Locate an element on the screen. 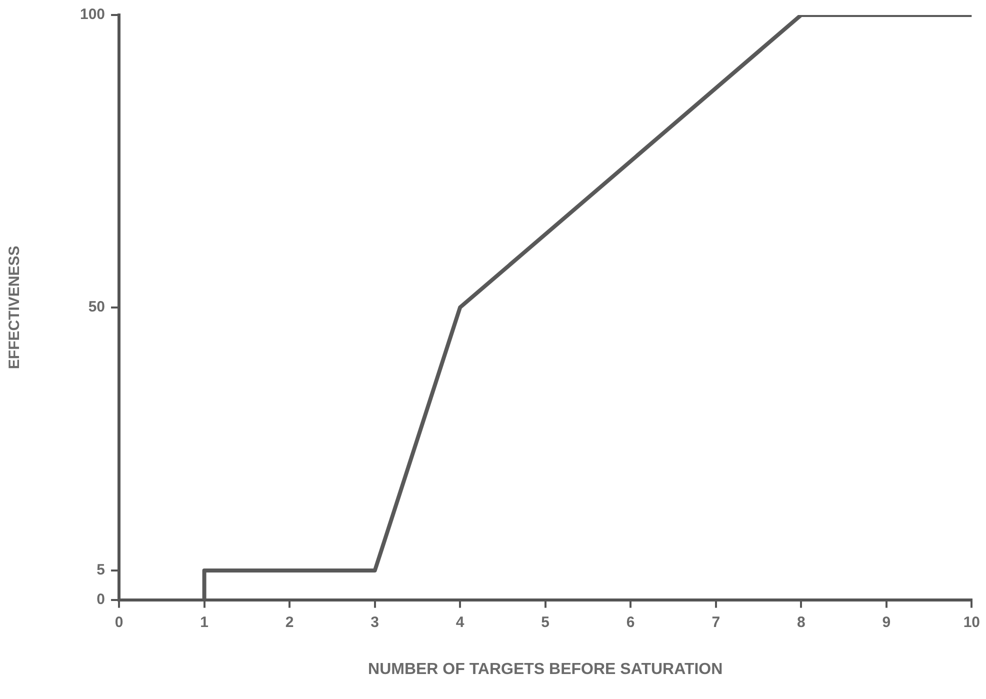 The height and width of the screenshot is (699, 986). x-tick-label: 10 is located at coordinates (971, 622).